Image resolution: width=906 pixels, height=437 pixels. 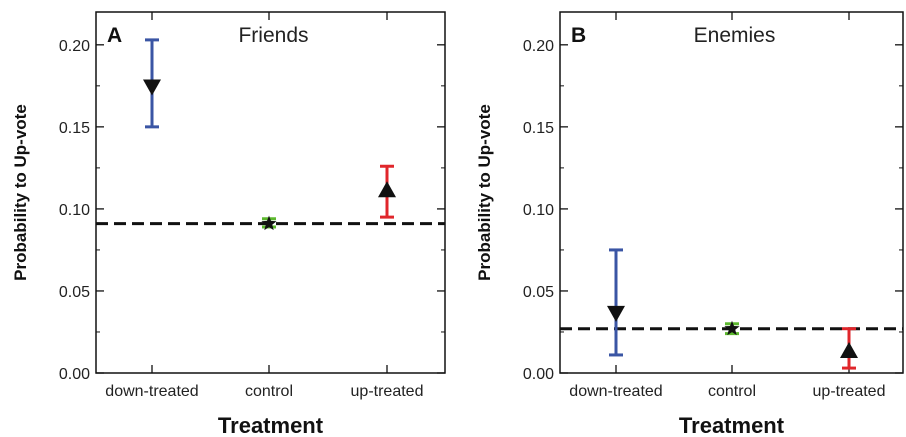 I want to click on panel-title: Enemies, so click(x=735, y=35).